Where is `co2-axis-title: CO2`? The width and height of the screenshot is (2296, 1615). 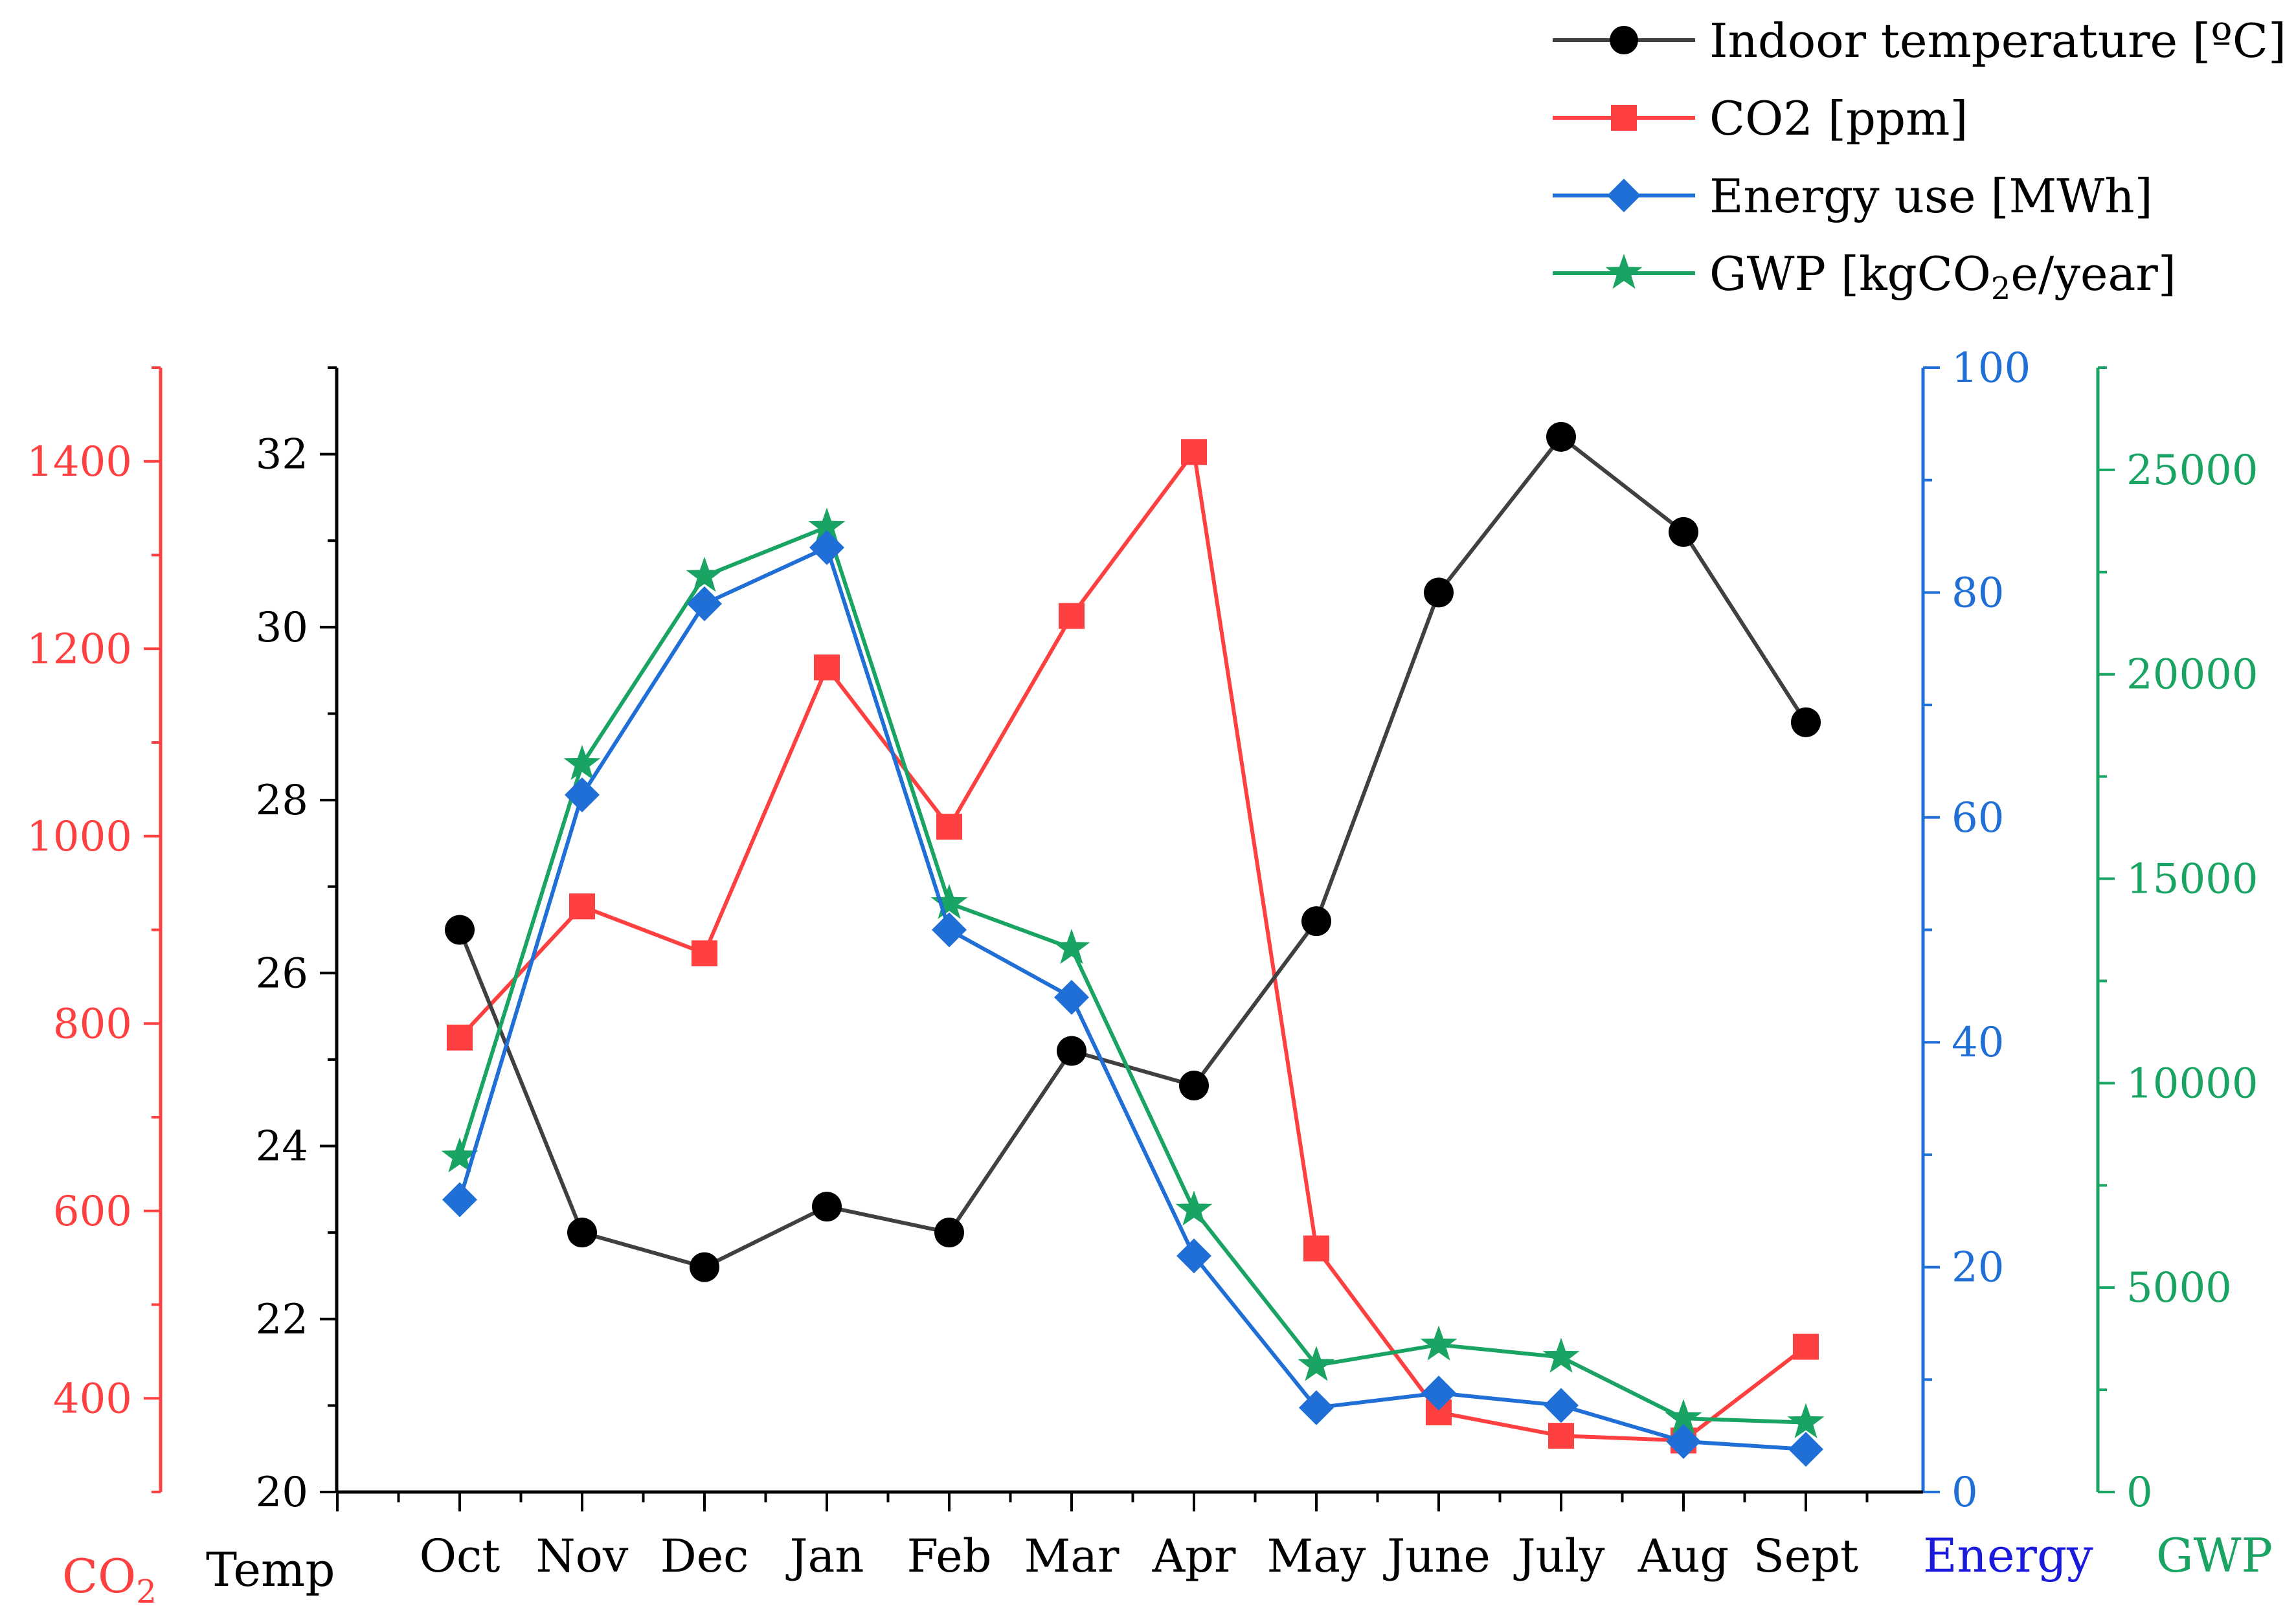 co2-axis-title: CO2 is located at coordinates (109, 1579).